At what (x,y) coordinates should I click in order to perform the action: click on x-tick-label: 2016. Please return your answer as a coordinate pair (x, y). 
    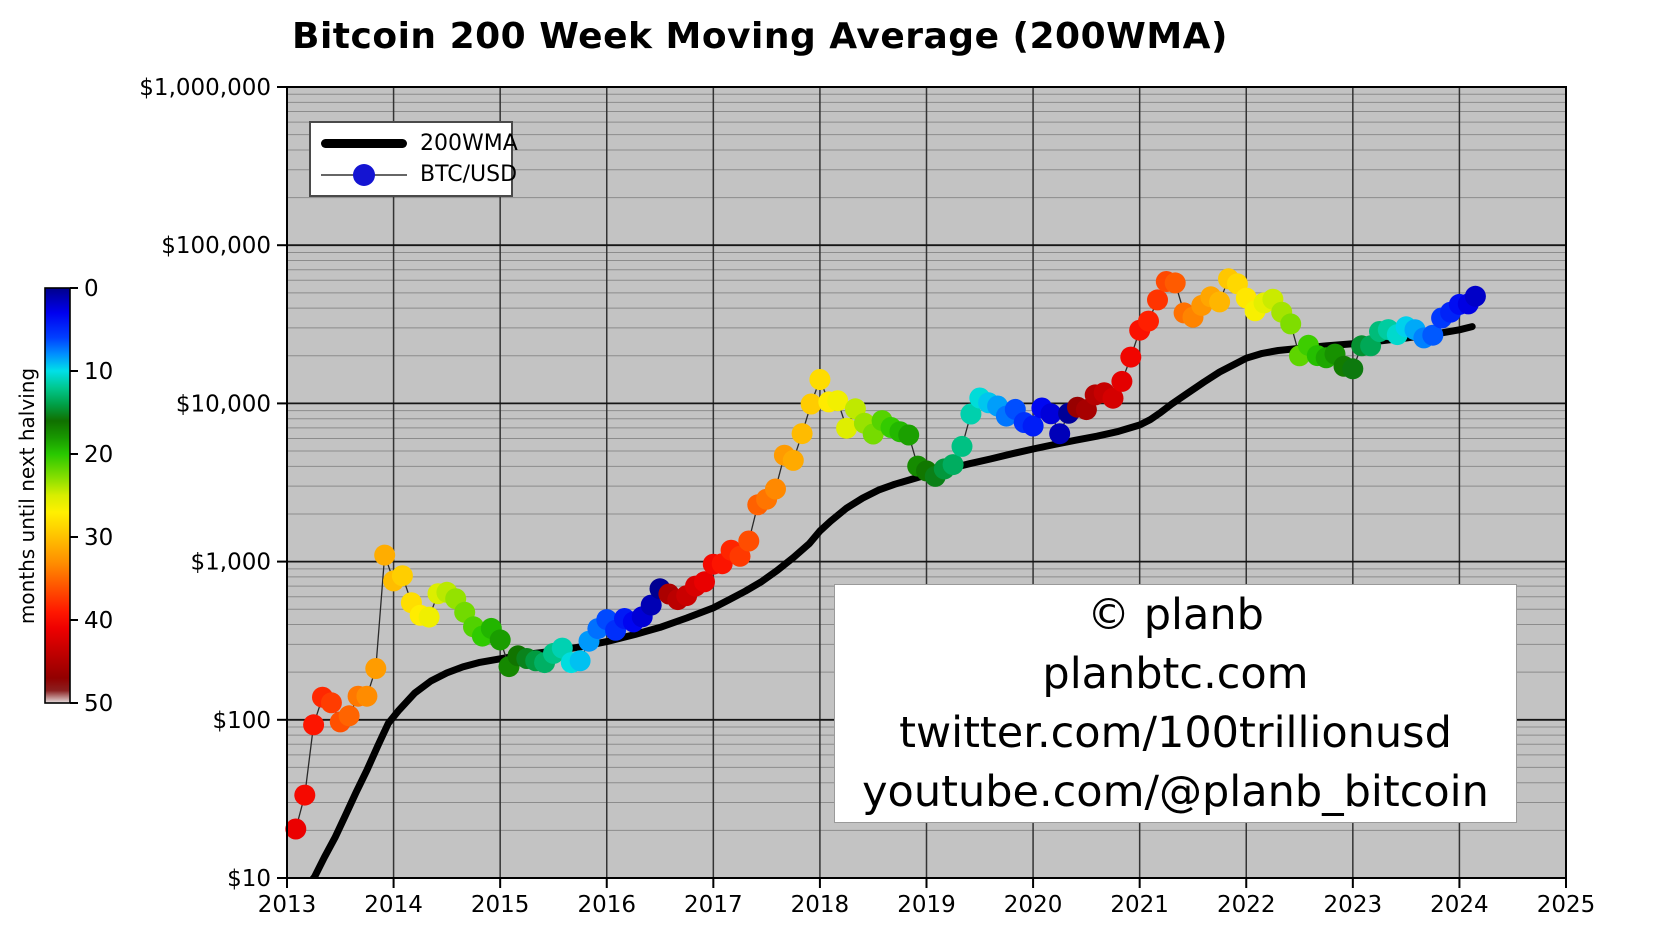
    Looking at the image, I should click on (606, 905).